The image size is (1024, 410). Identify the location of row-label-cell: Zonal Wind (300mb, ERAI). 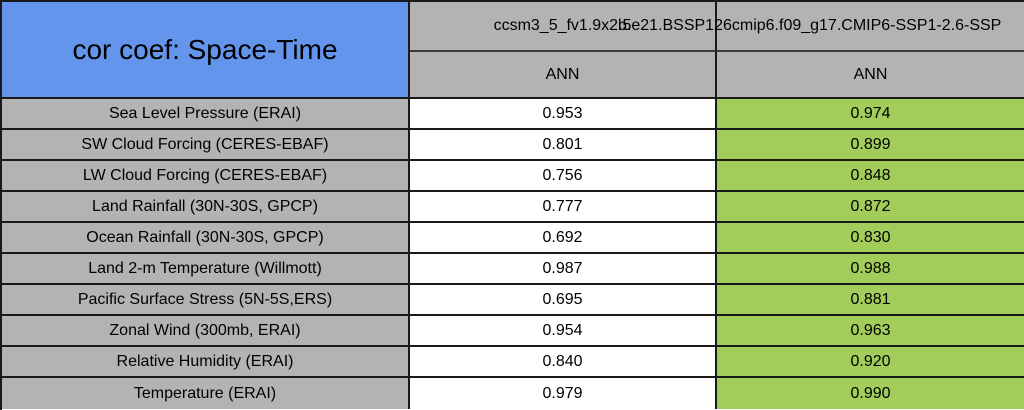
(206, 330).